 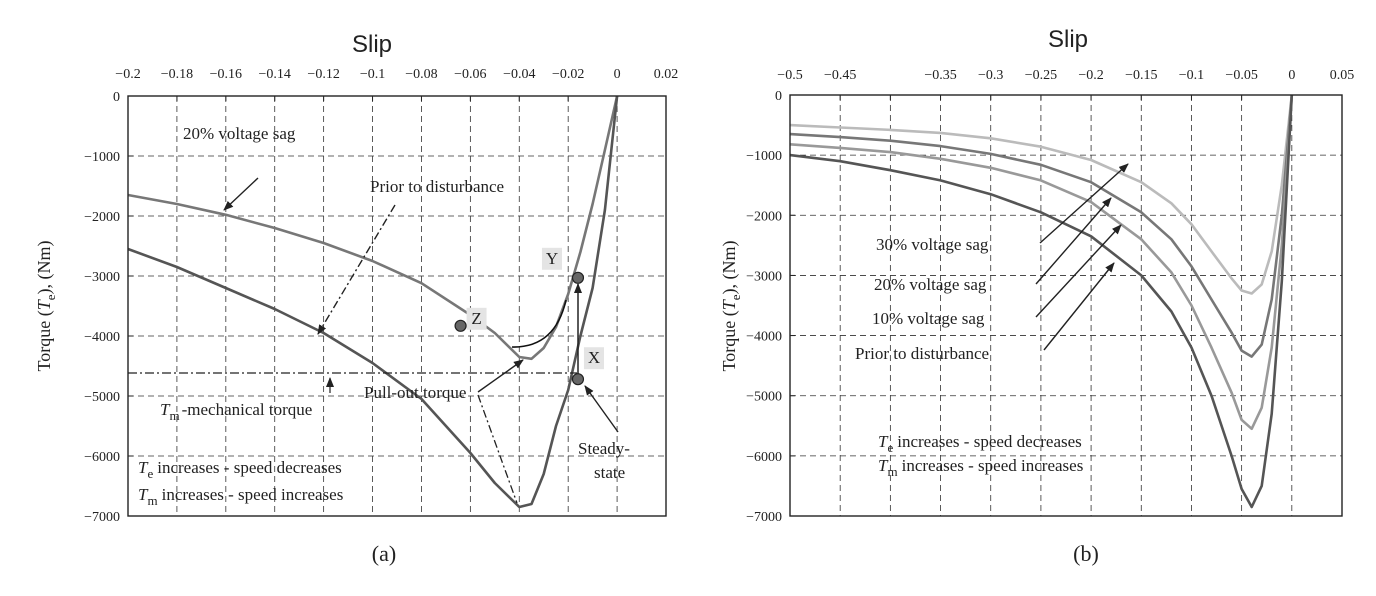 I want to click on chart-a-ytick-label: −2000, so click(x=102, y=217).